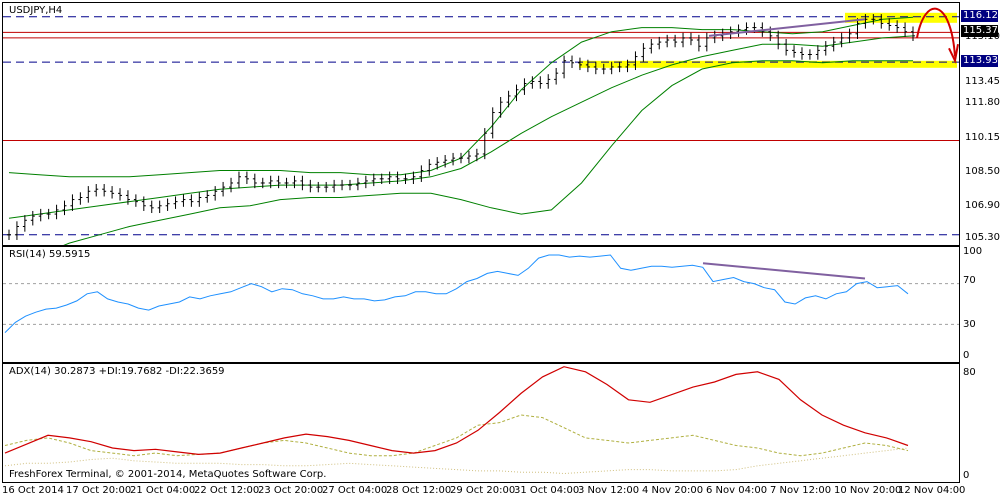 The image size is (1000, 500). Describe the element at coordinates (36, 10) in the screenshot. I see `price-panel-title: USDJPY,H4` at that location.